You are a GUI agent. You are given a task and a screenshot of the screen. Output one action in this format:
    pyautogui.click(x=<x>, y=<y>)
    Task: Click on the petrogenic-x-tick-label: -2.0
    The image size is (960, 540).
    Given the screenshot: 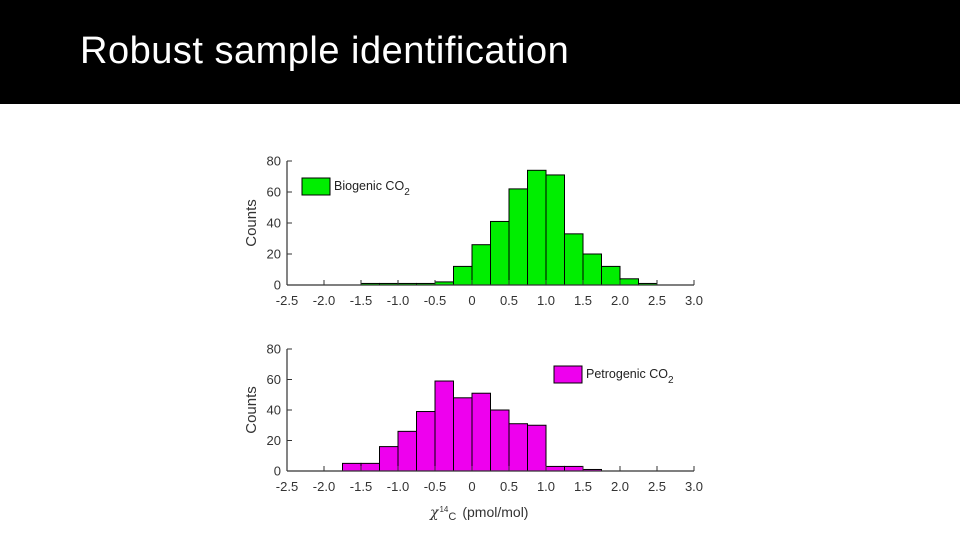 What is the action you would take?
    pyautogui.click(x=324, y=486)
    